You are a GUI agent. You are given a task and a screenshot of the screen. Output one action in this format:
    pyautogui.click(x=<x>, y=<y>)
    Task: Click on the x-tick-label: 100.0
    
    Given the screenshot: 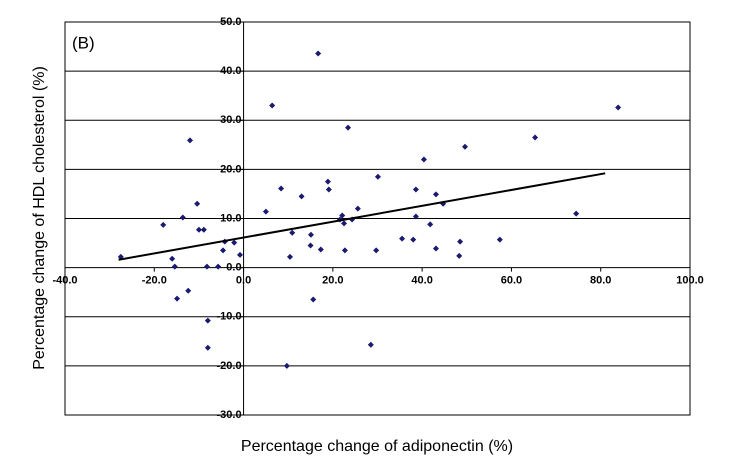 What is the action you would take?
    pyautogui.click(x=690, y=281)
    